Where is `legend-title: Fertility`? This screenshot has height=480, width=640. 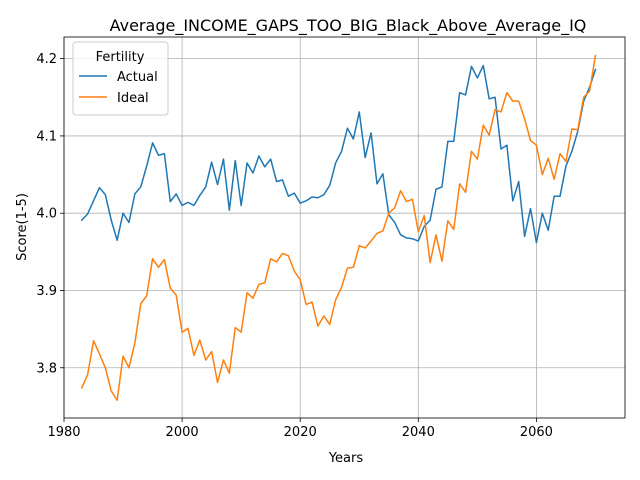
legend-title: Fertility is located at coordinates (120, 57).